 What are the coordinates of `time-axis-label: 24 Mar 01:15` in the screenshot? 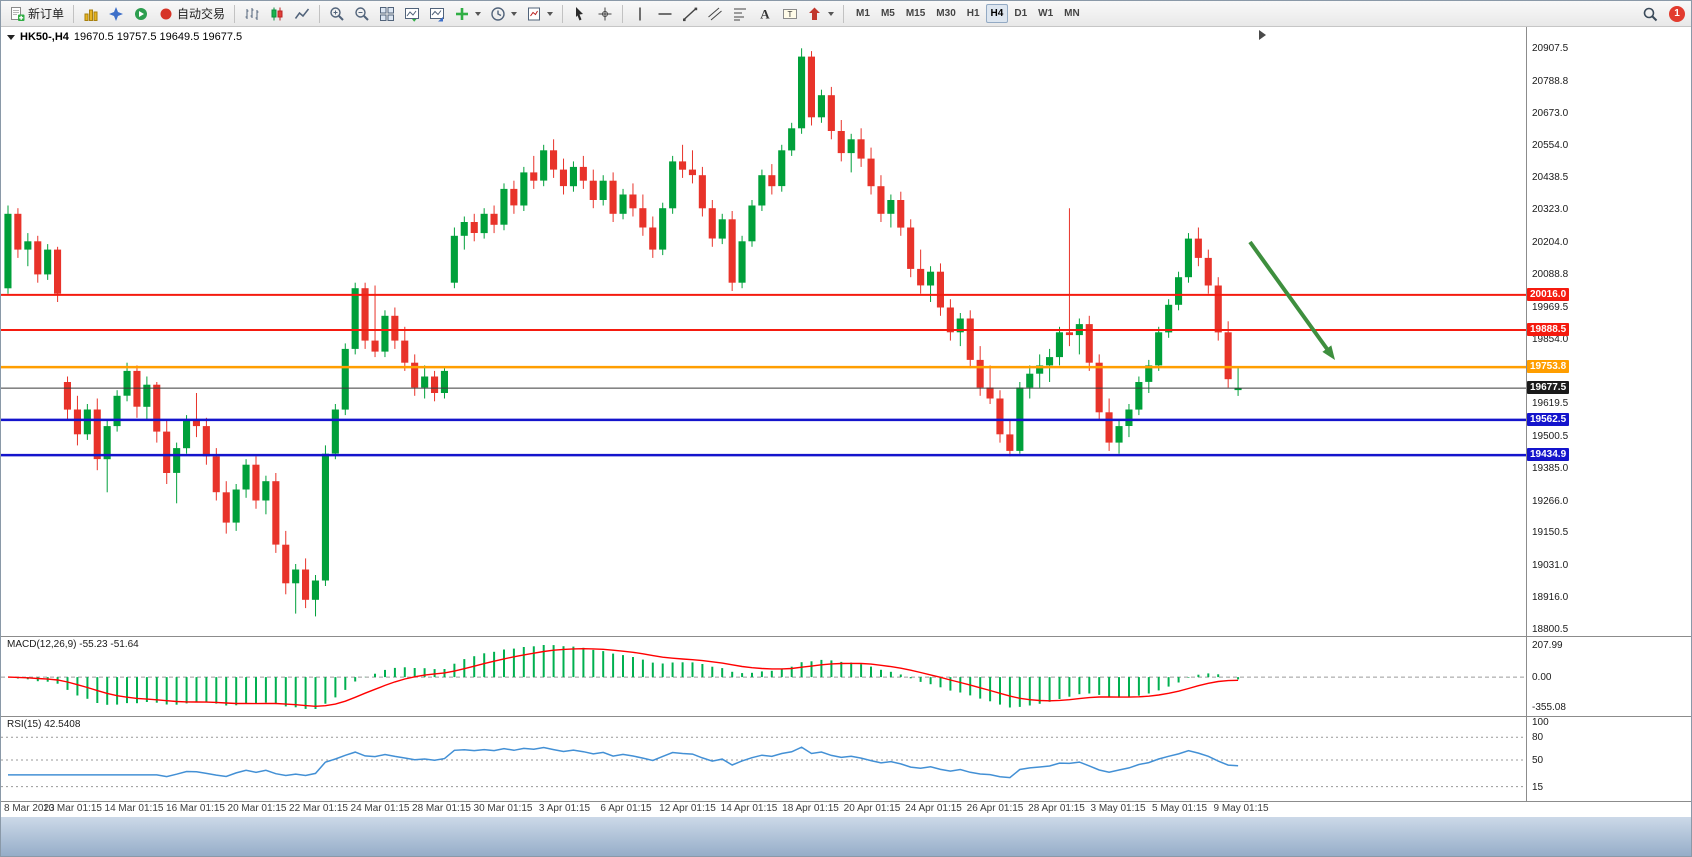 It's located at (380, 808).